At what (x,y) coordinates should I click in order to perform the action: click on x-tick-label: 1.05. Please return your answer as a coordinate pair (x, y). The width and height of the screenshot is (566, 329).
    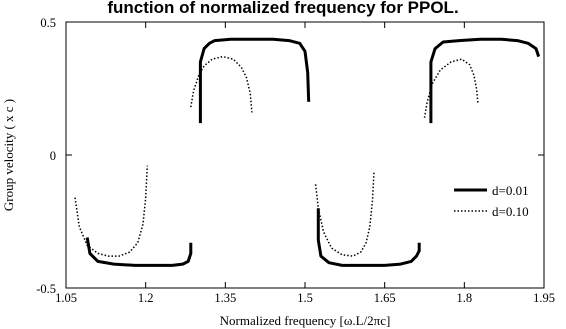
    Looking at the image, I should click on (66, 298).